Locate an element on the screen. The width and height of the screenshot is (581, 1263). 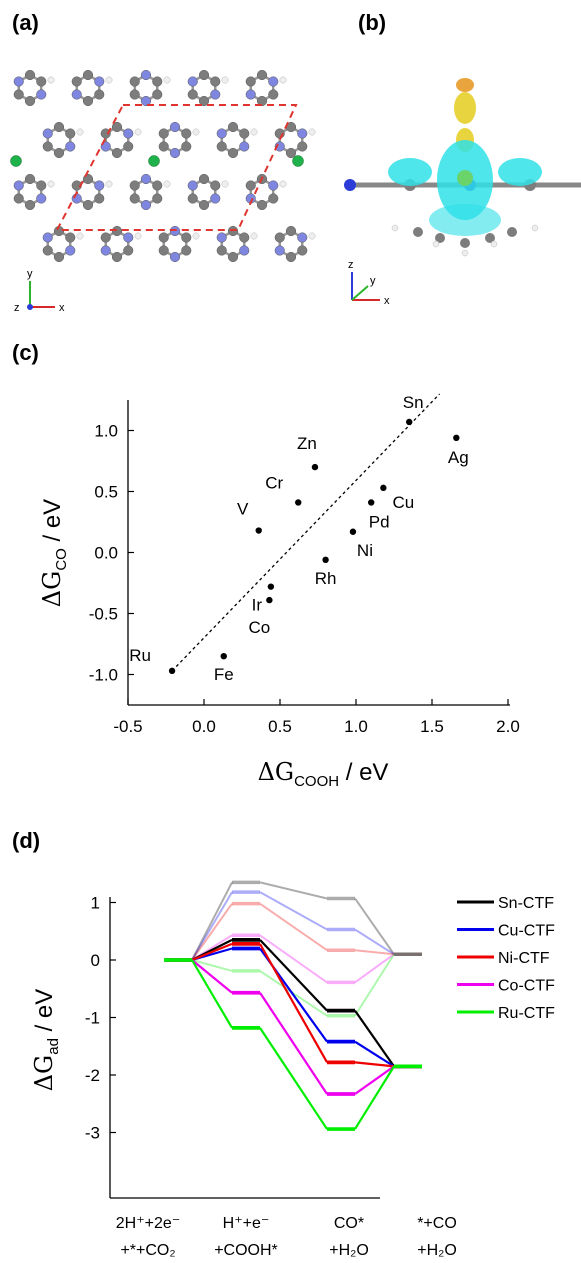
chart-c-point-label: Sn is located at coordinates (413, 402).